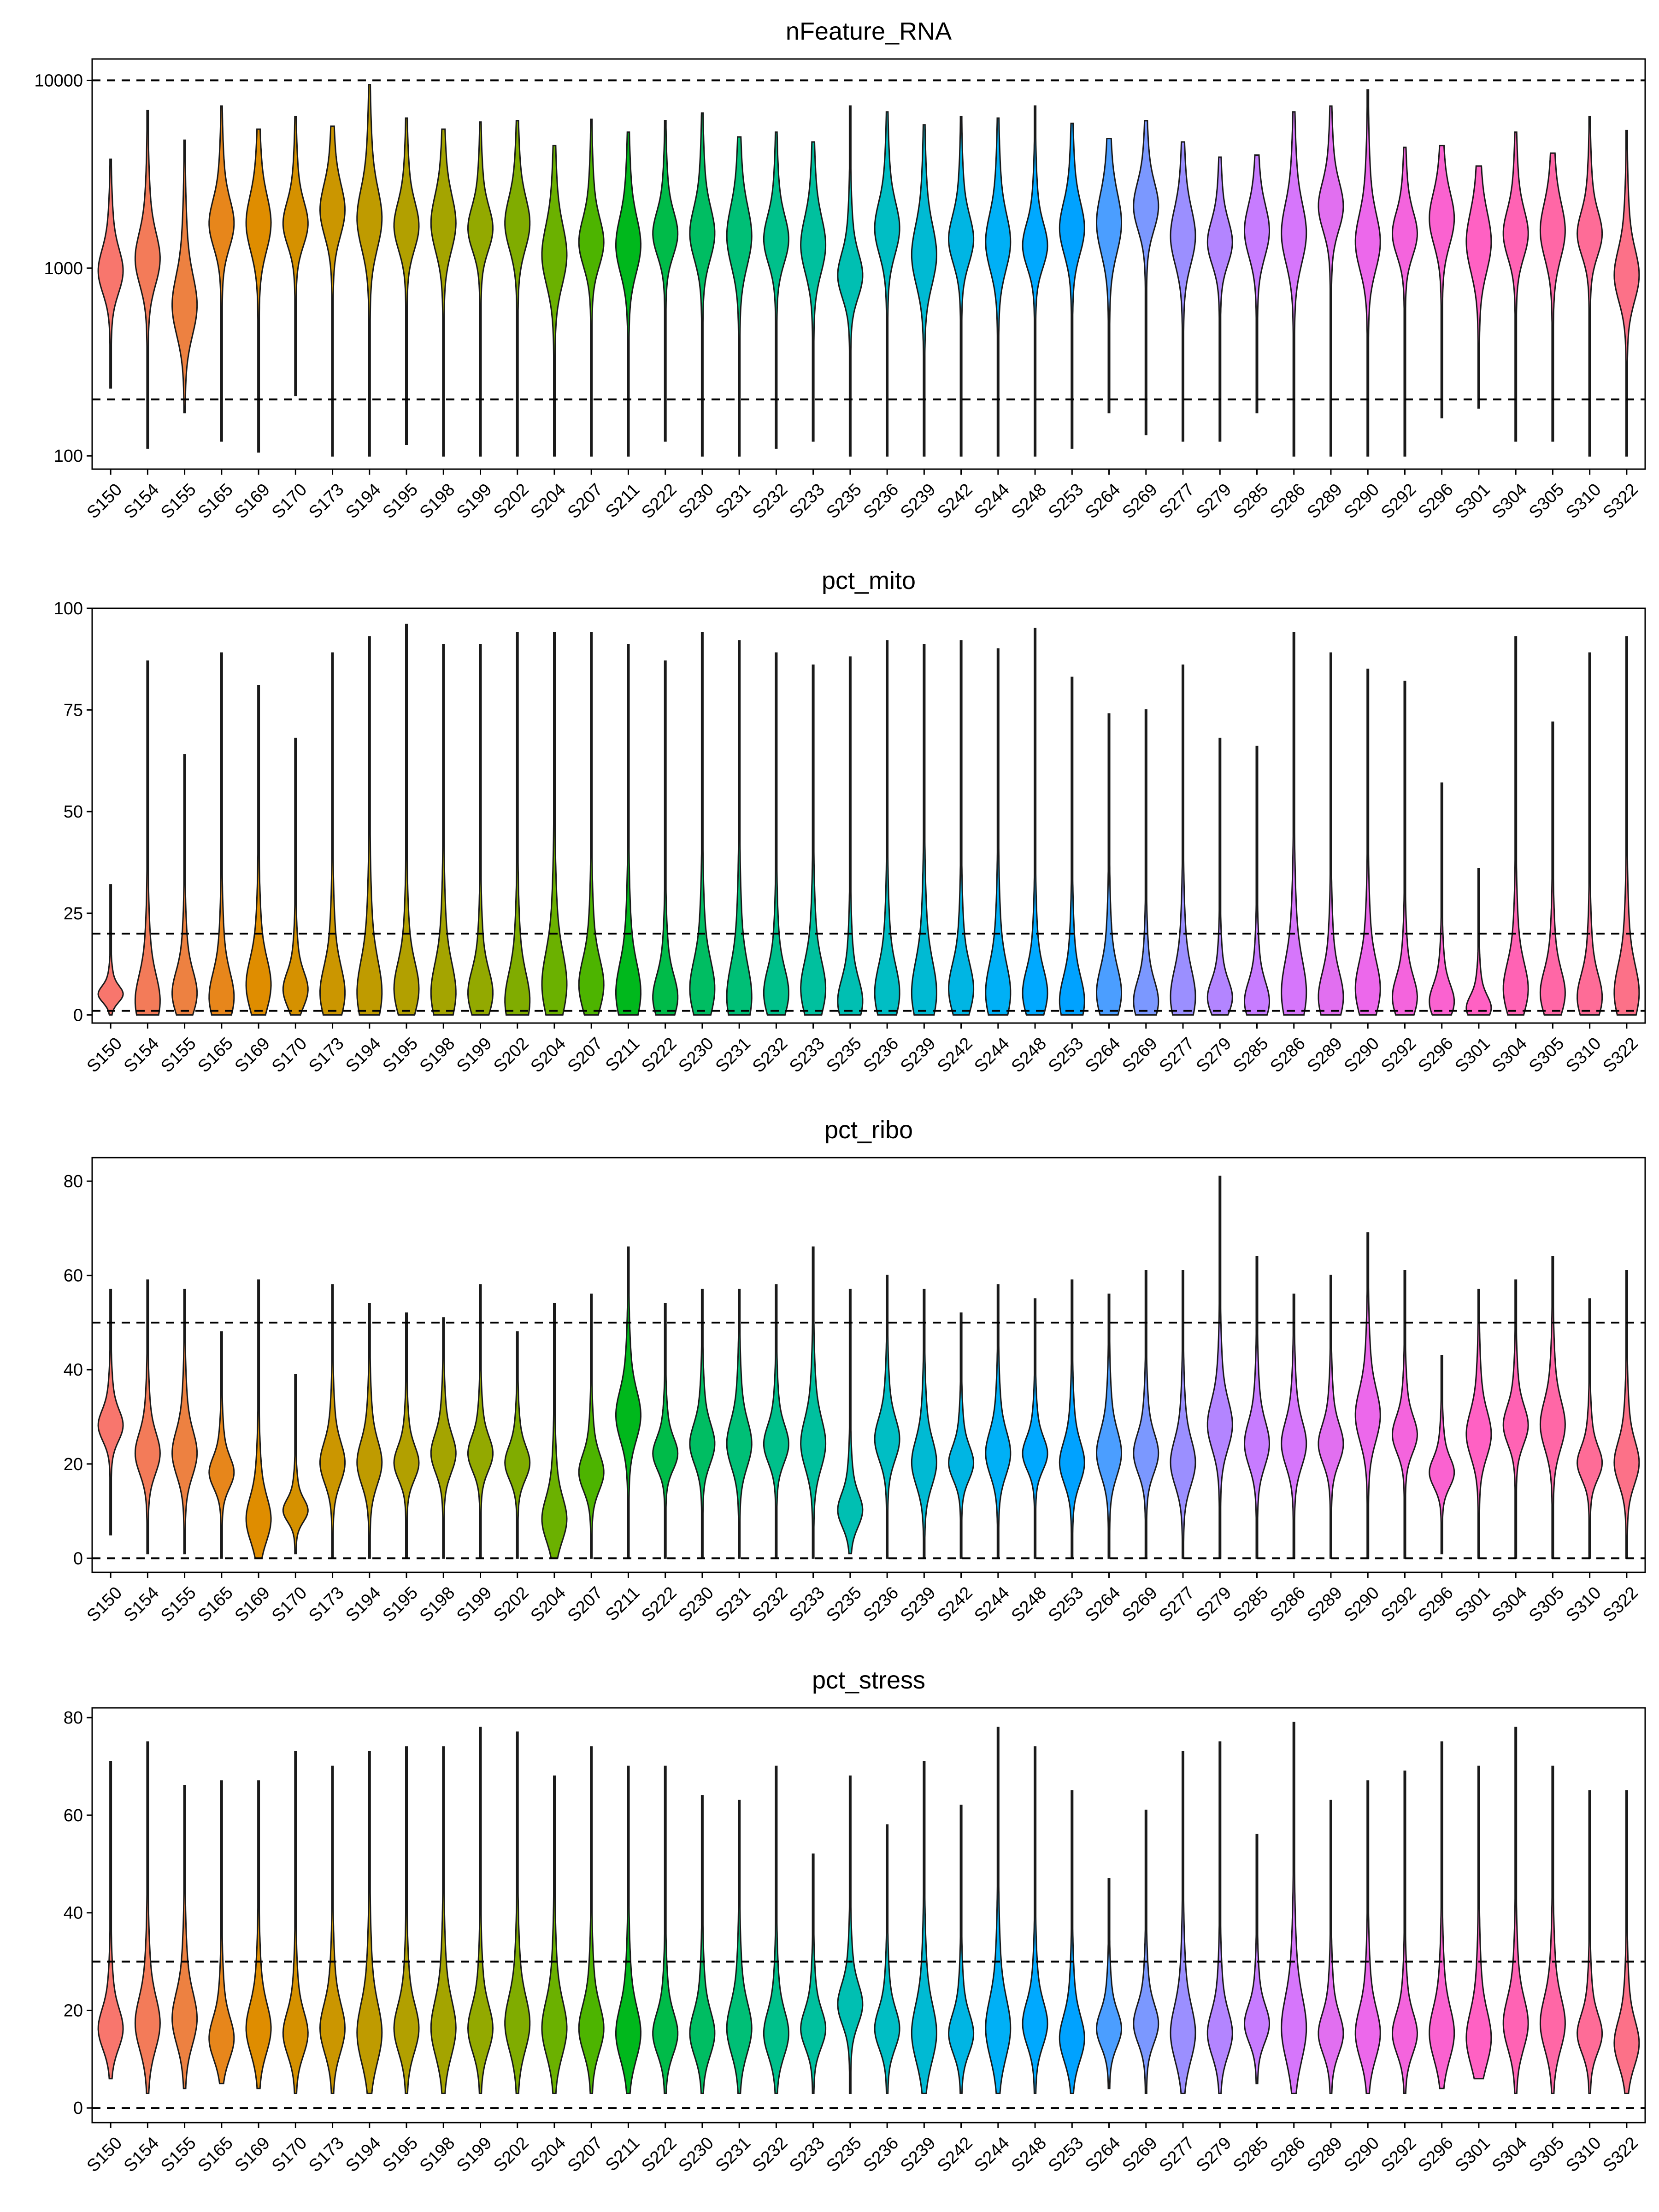 This screenshot has height=2212, width=1659. What do you see at coordinates (332, 291) in the screenshot?
I see `violin-s173` at bounding box center [332, 291].